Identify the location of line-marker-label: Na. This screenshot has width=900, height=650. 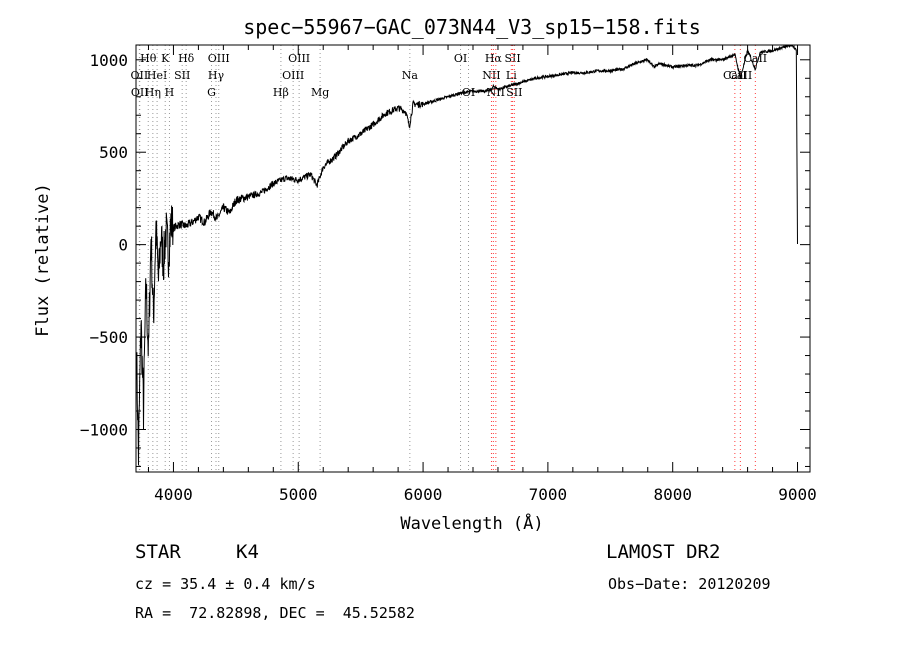
(410, 75).